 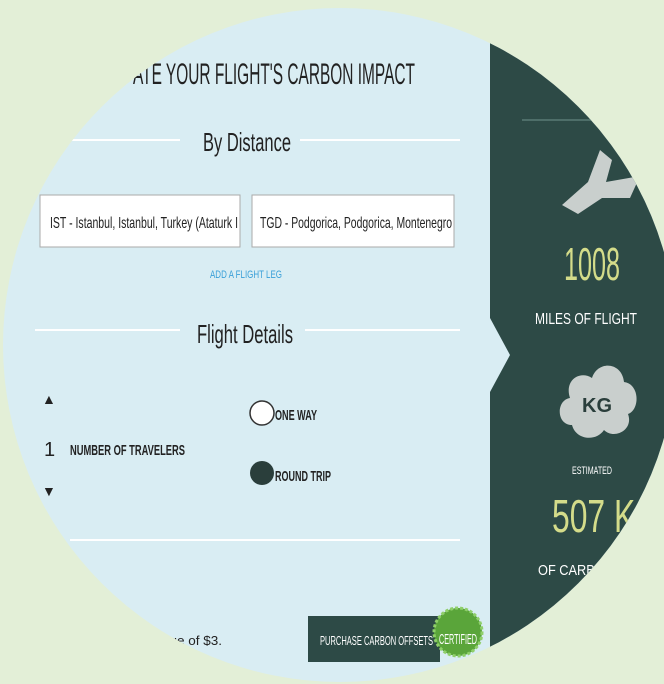 I want to click on travelers-label: NUMBER OF TRAVELERS, so click(x=127, y=450).